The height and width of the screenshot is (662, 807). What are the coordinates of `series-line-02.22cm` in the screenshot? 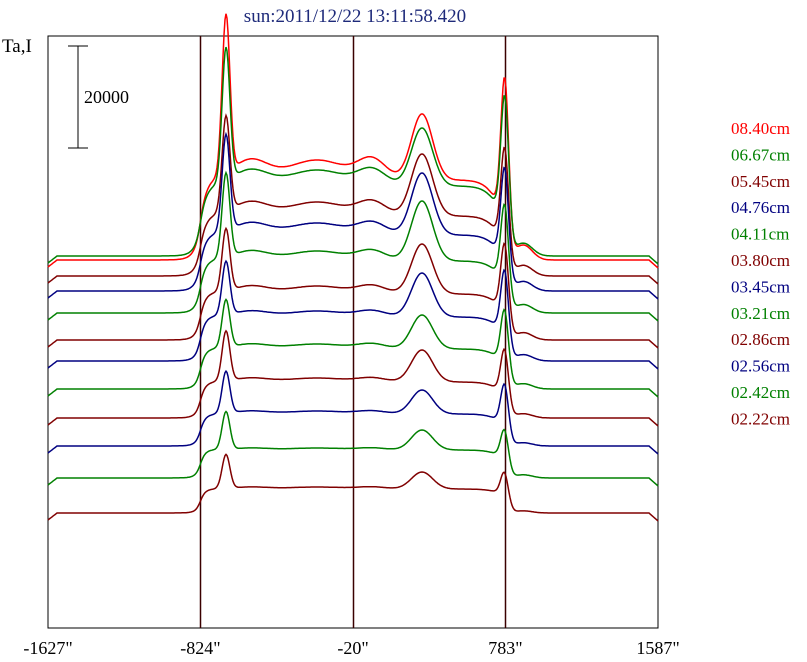 It's located at (353, 487).